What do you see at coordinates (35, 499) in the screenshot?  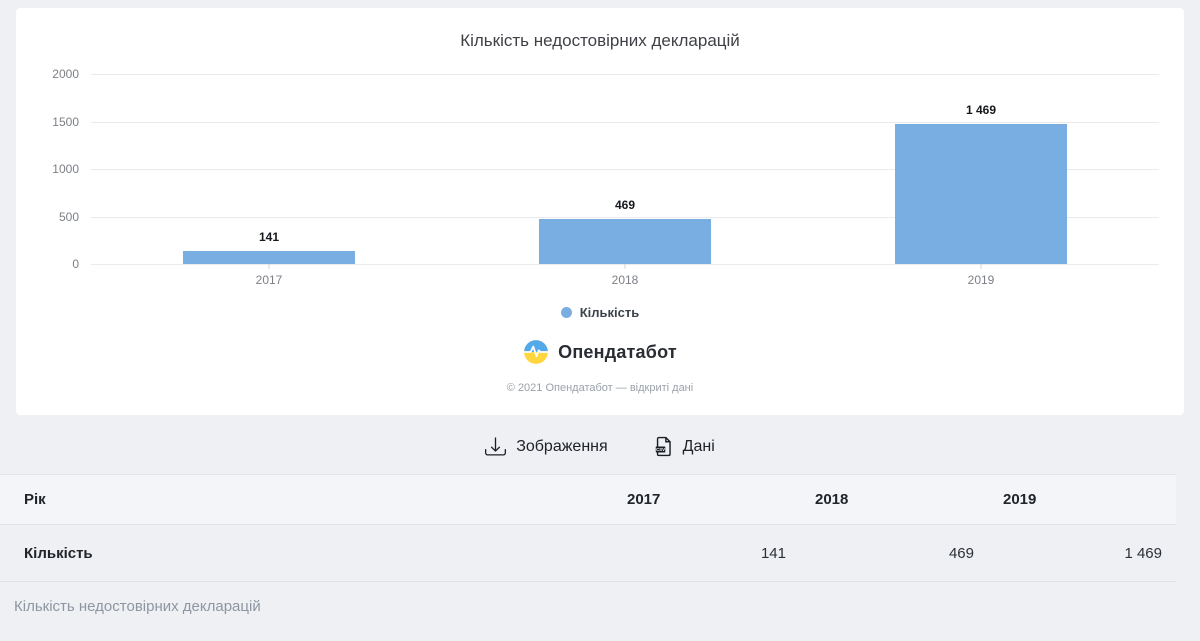 I see `table-header-rik: Рік` at bounding box center [35, 499].